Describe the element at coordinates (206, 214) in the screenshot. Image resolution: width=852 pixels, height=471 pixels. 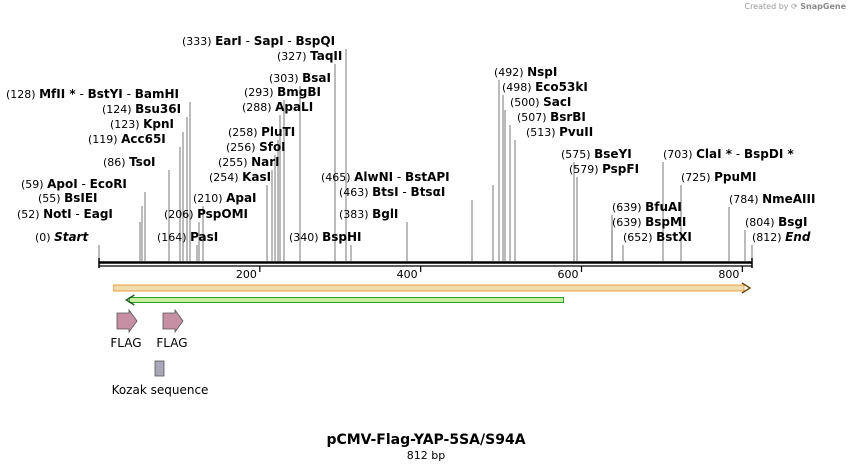
I see `enzyme-site: (206) PspOMI` at that location.